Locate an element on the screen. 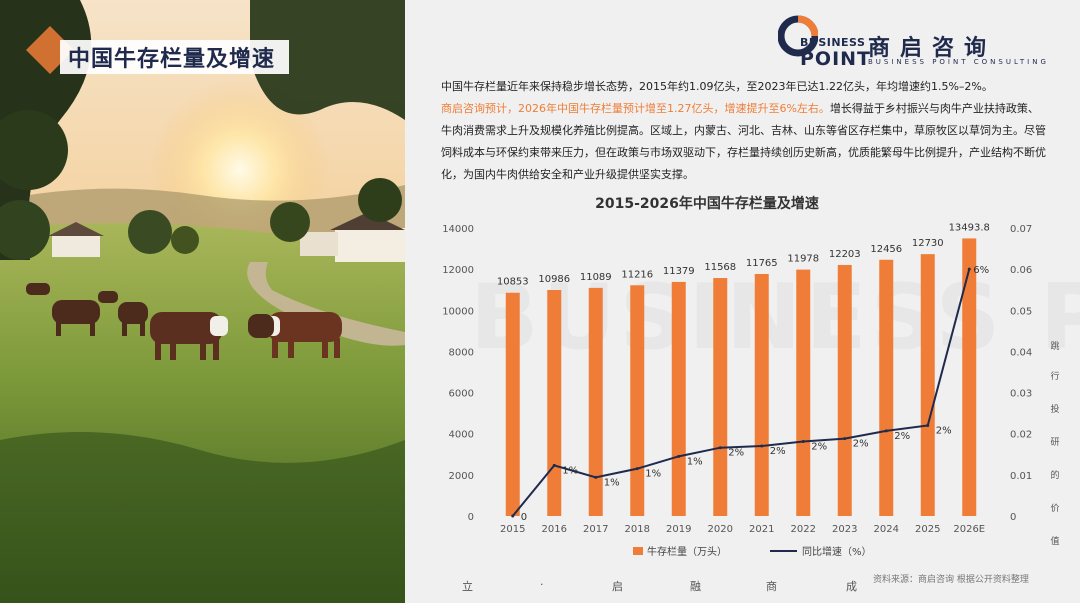 Image resolution: width=1080 pixels, height=603 pixels. y-right-tick-label: 0 is located at coordinates (1013, 517).